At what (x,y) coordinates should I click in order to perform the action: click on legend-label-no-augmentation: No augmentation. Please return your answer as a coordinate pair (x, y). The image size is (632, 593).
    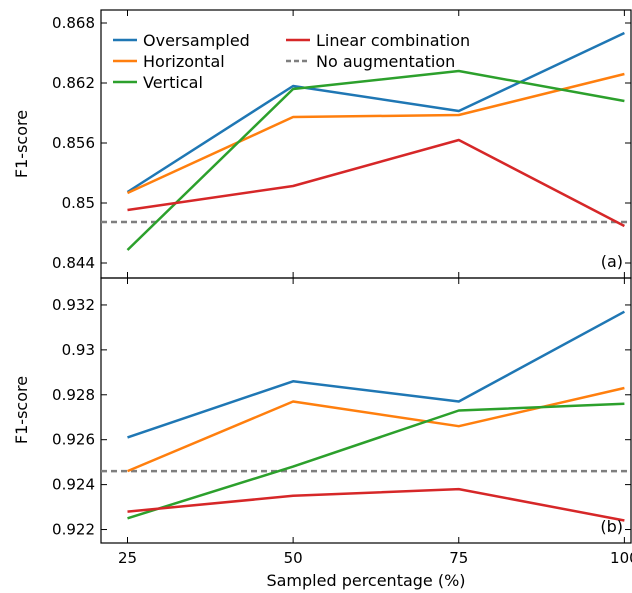
    Looking at the image, I should click on (385, 61).